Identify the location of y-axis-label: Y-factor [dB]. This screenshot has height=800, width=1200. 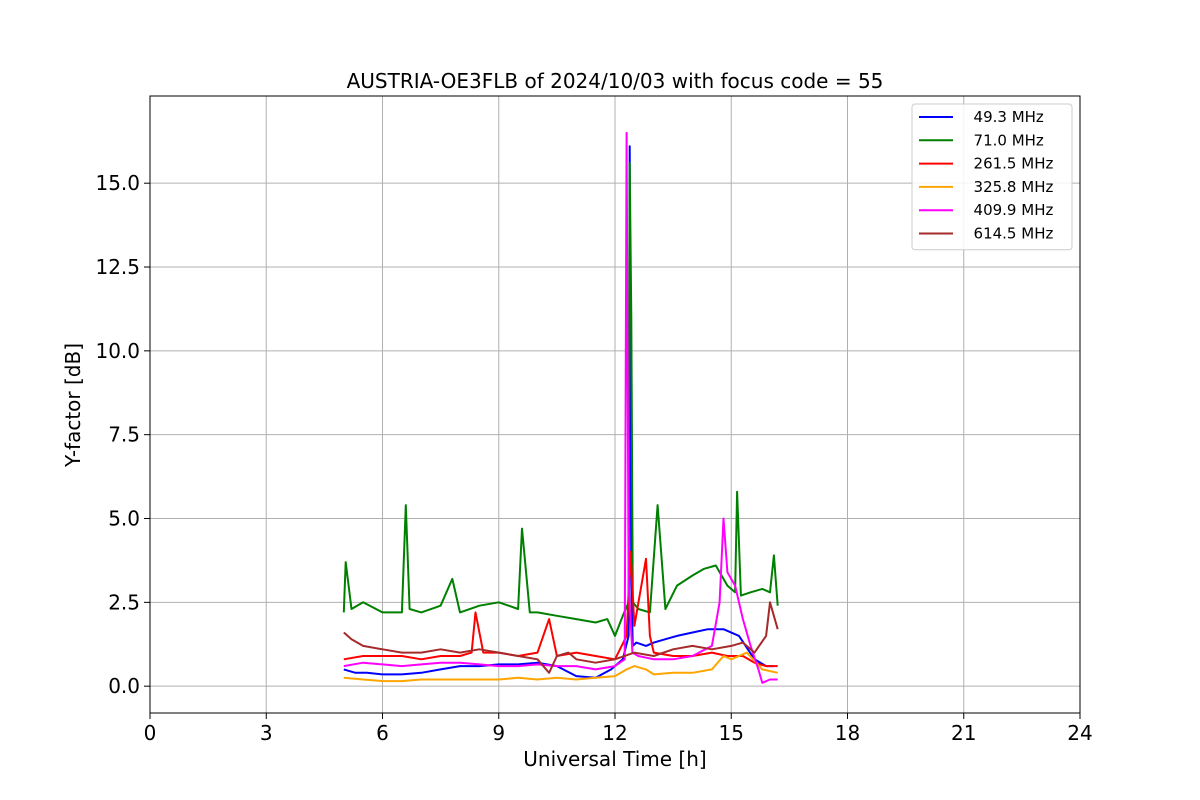
(73, 405).